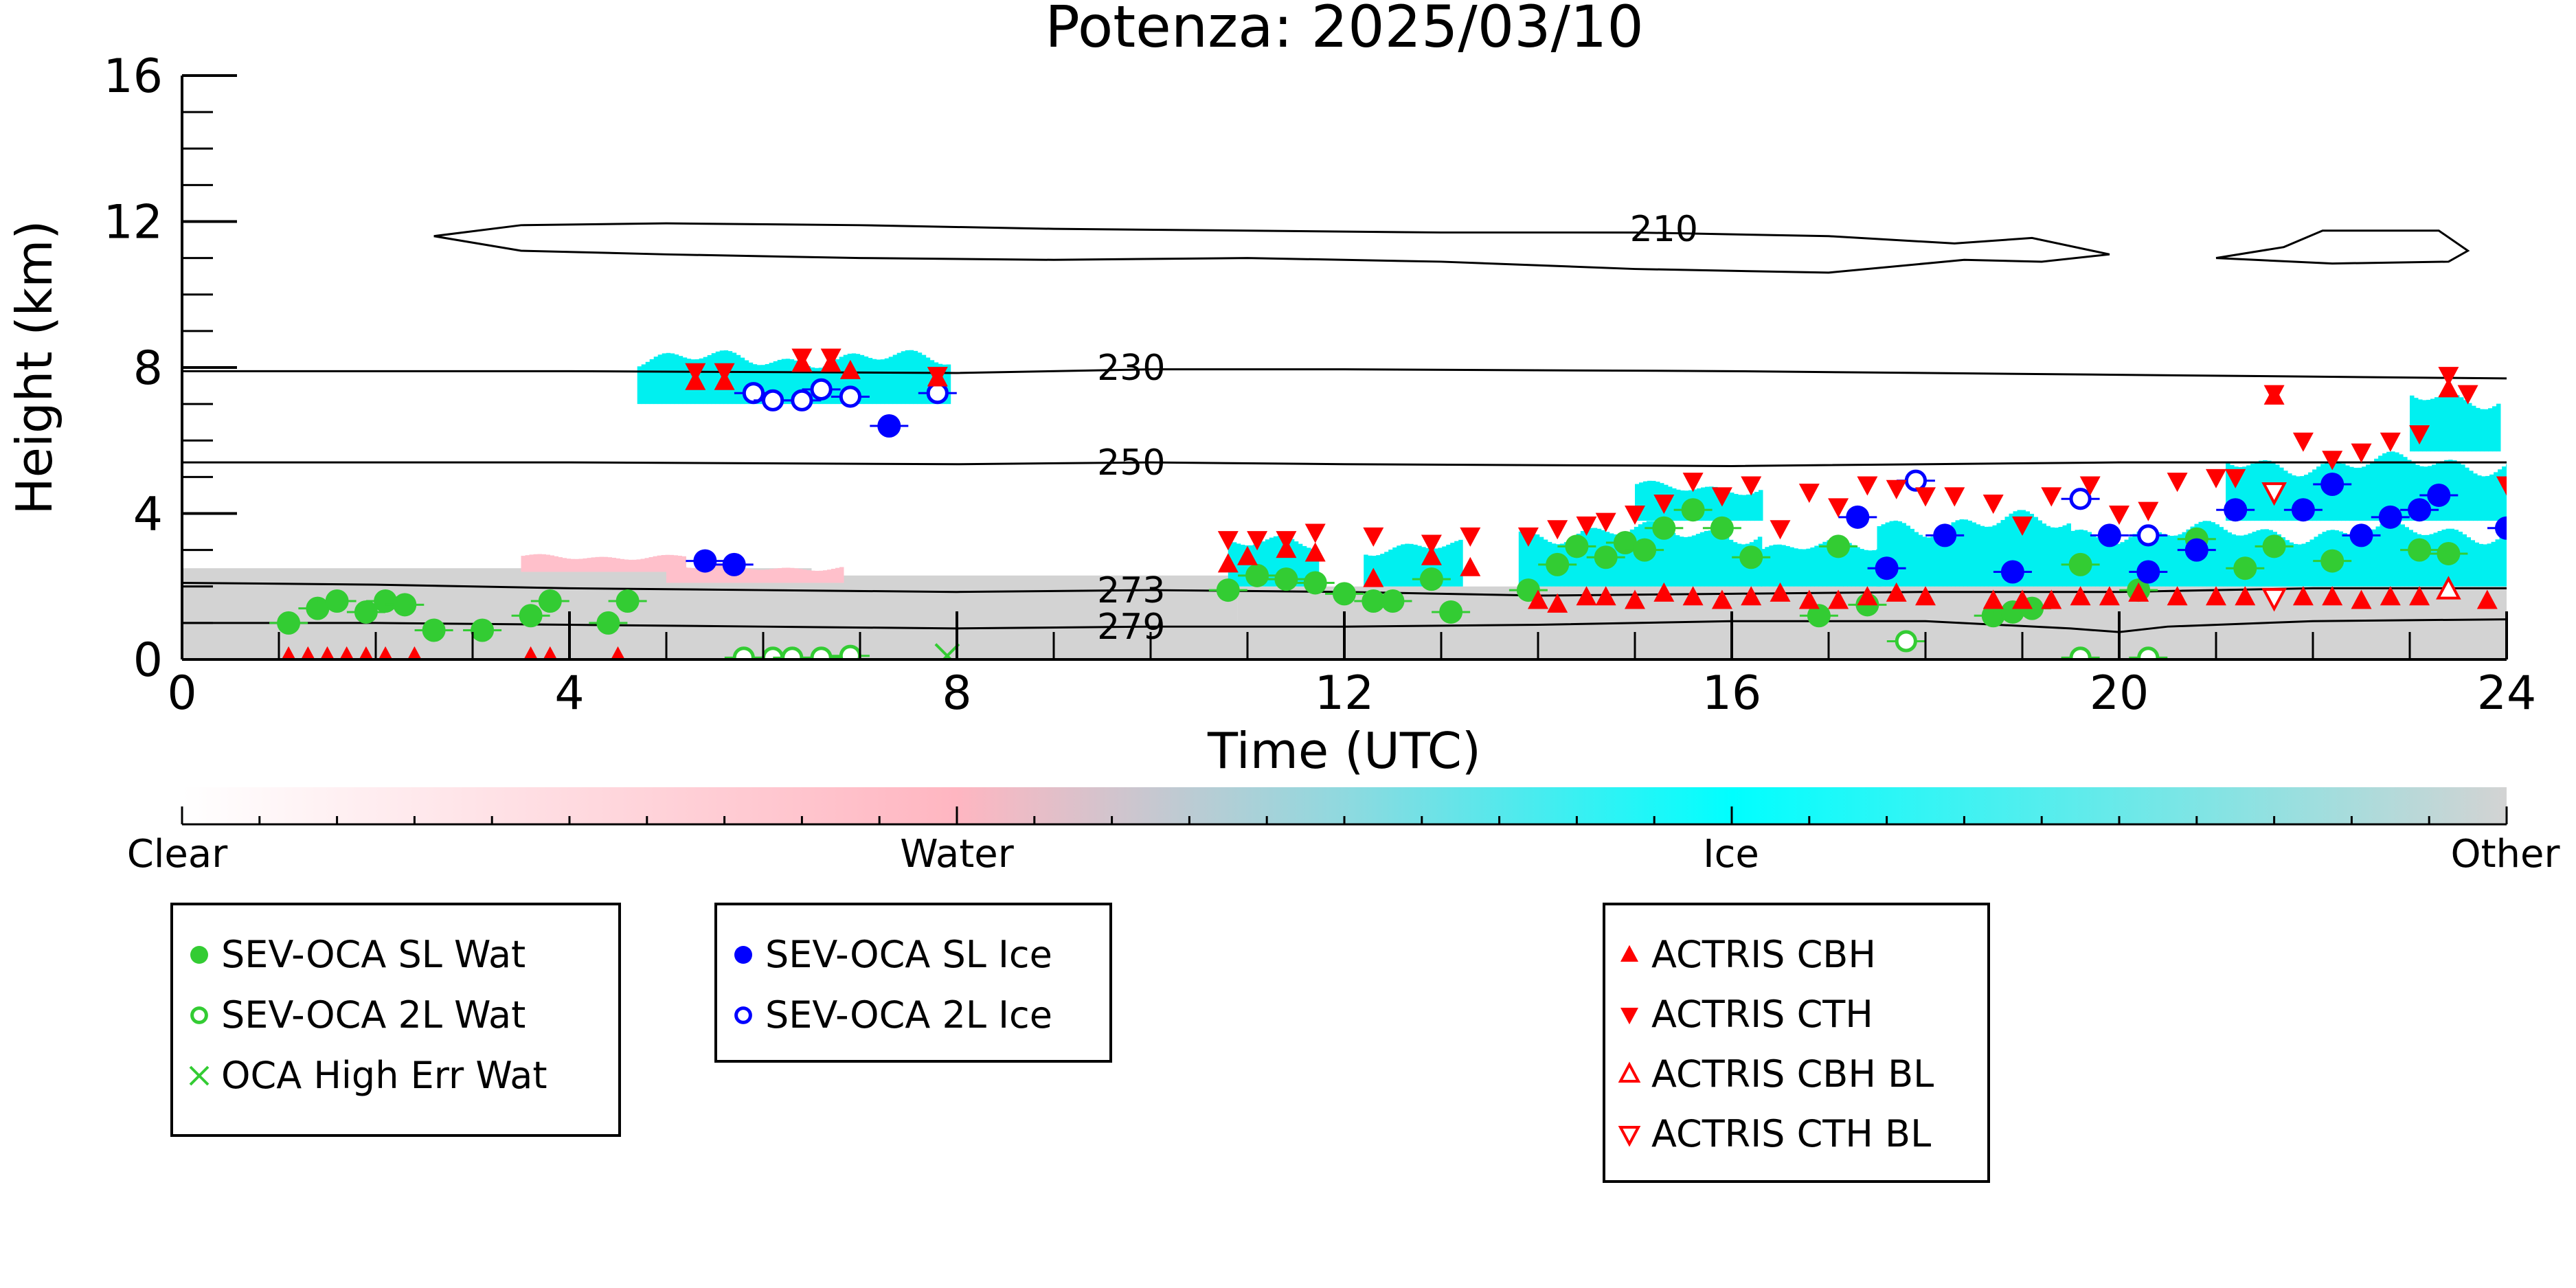  What do you see at coordinates (133, 223) in the screenshot?
I see `y-tick-label: 12` at bounding box center [133, 223].